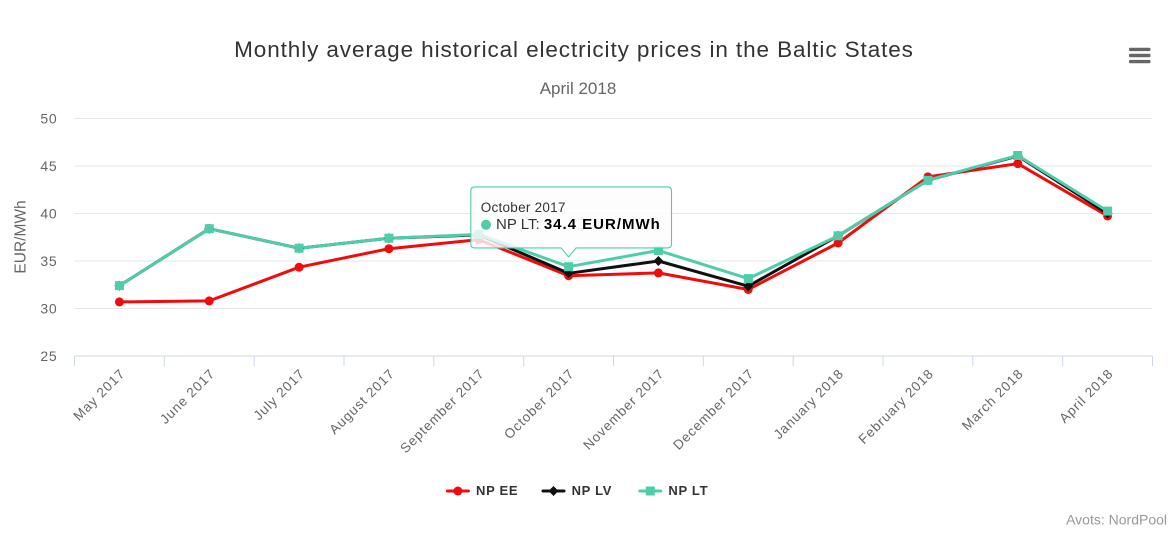 Image resolution: width=1169 pixels, height=533 pixels. I want to click on svg-text: 45, so click(48, 166).